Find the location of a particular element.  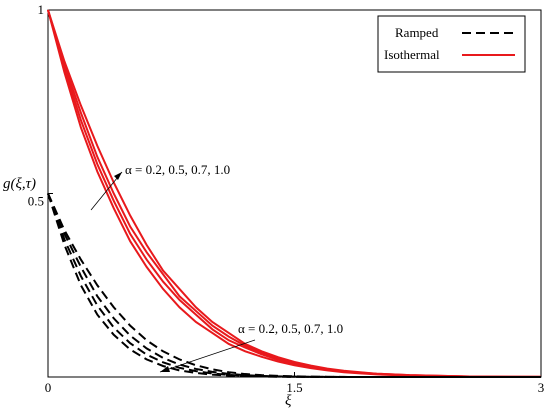

annotation-arrow-ramped is located at coordinates (207, 356).